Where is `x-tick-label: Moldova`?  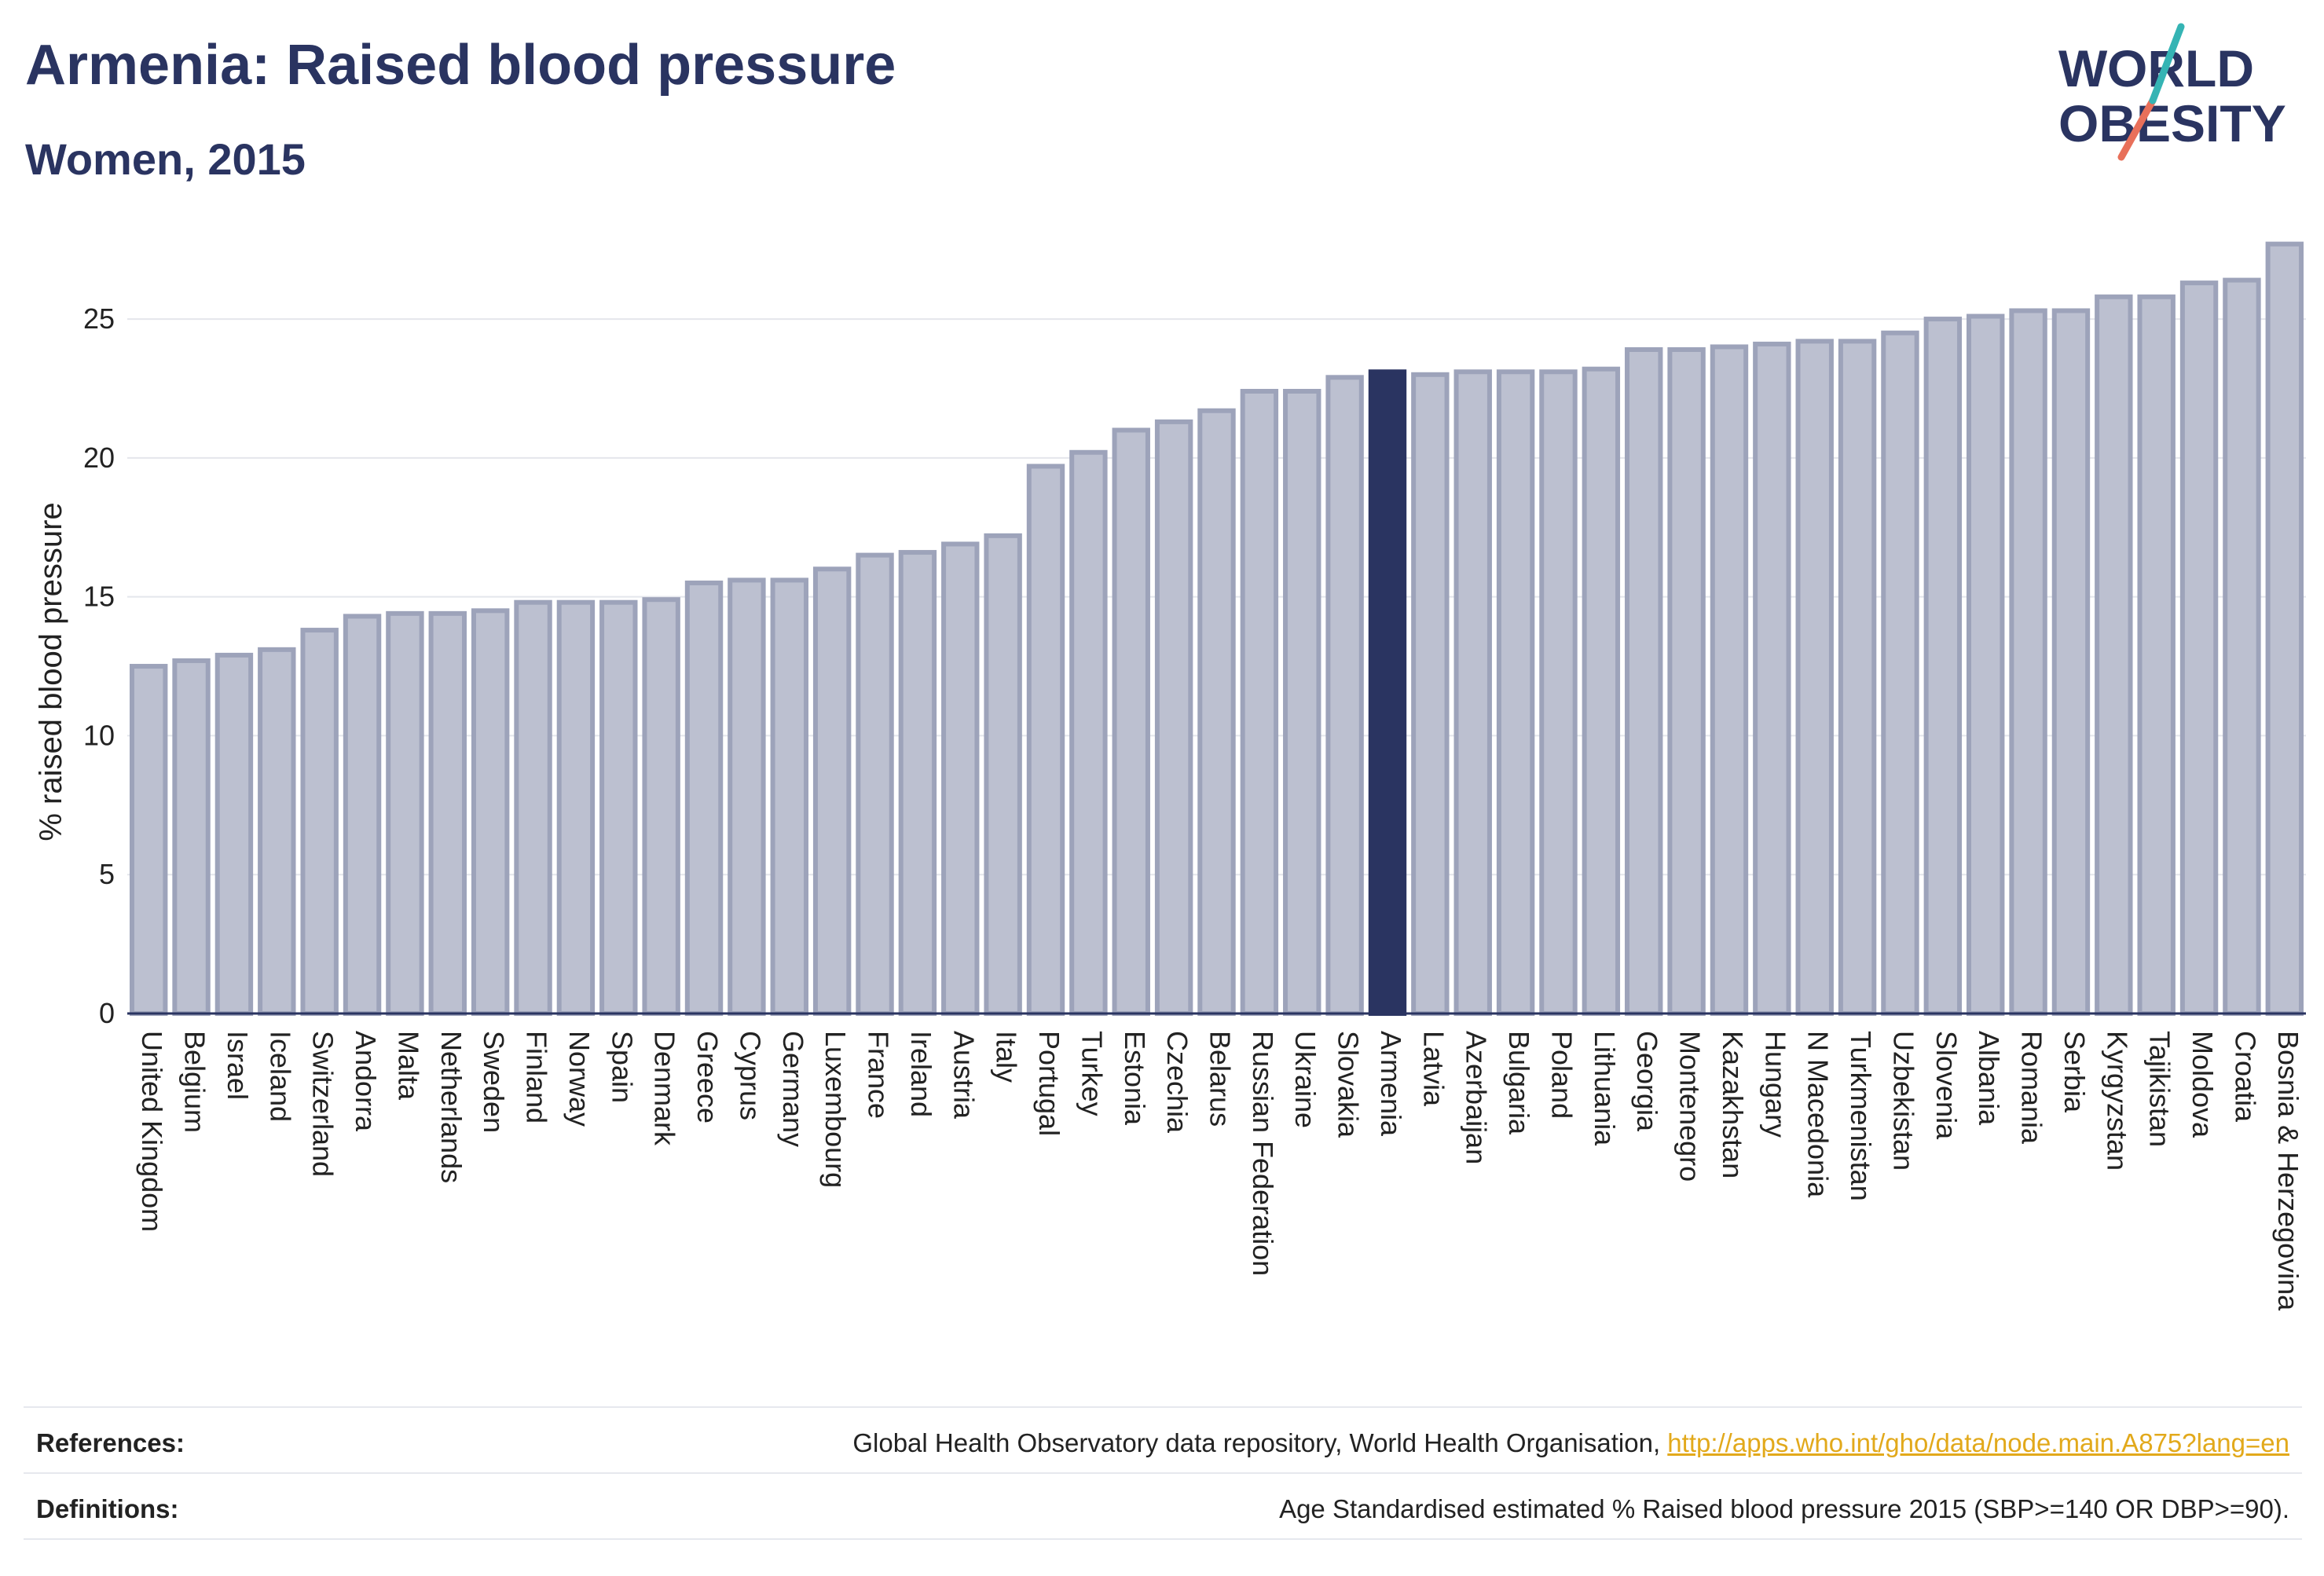
x-tick-label: Moldova is located at coordinates (2203, 1084).